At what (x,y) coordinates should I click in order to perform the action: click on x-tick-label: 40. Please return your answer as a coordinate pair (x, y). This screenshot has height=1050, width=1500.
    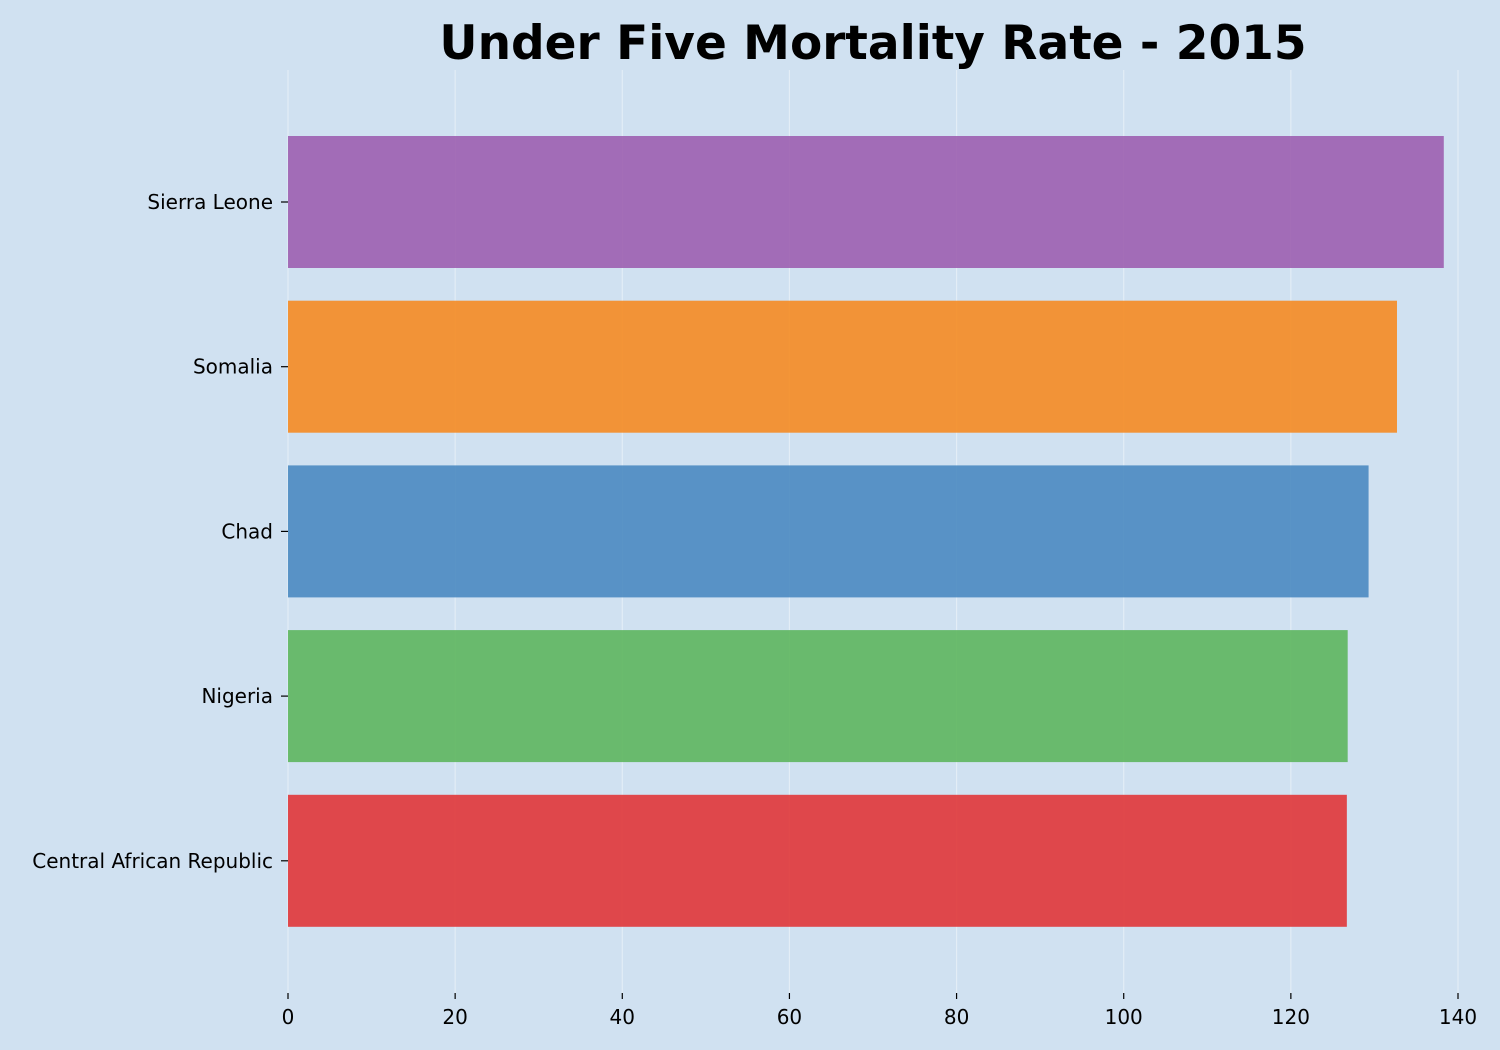
    Looking at the image, I should click on (622, 1017).